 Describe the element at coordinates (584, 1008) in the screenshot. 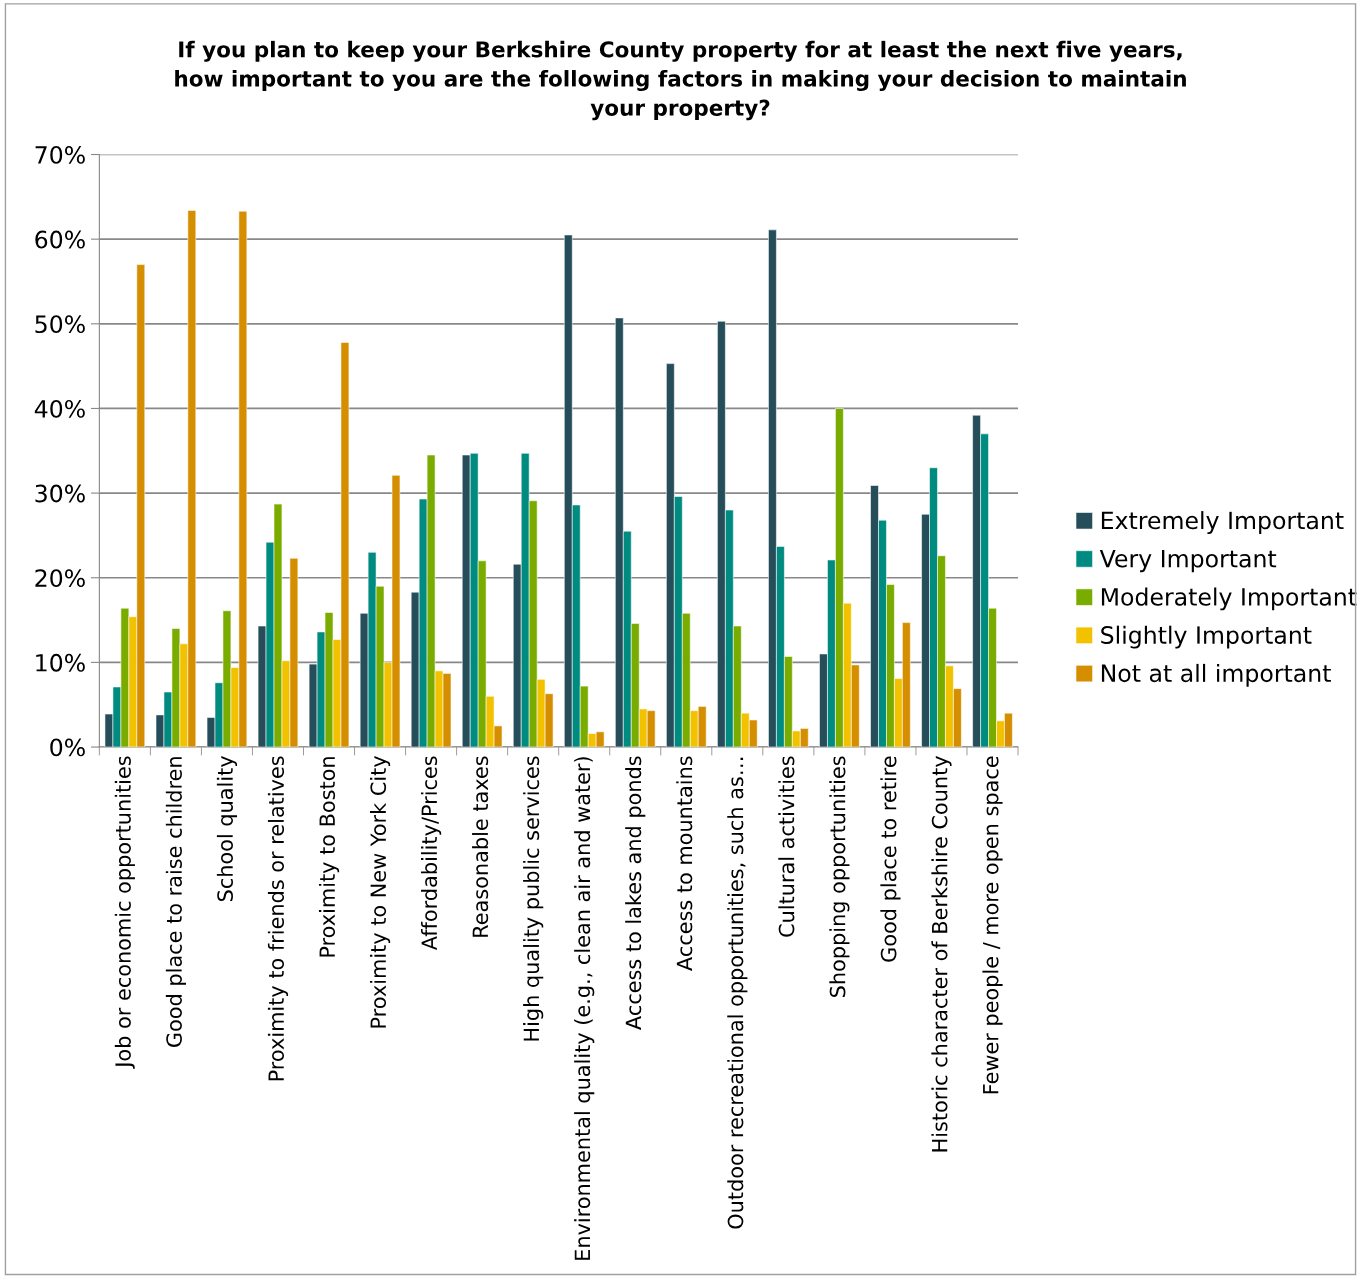

I see `x-tick-label: Environmental quality (e.g., clean air and water)` at that location.